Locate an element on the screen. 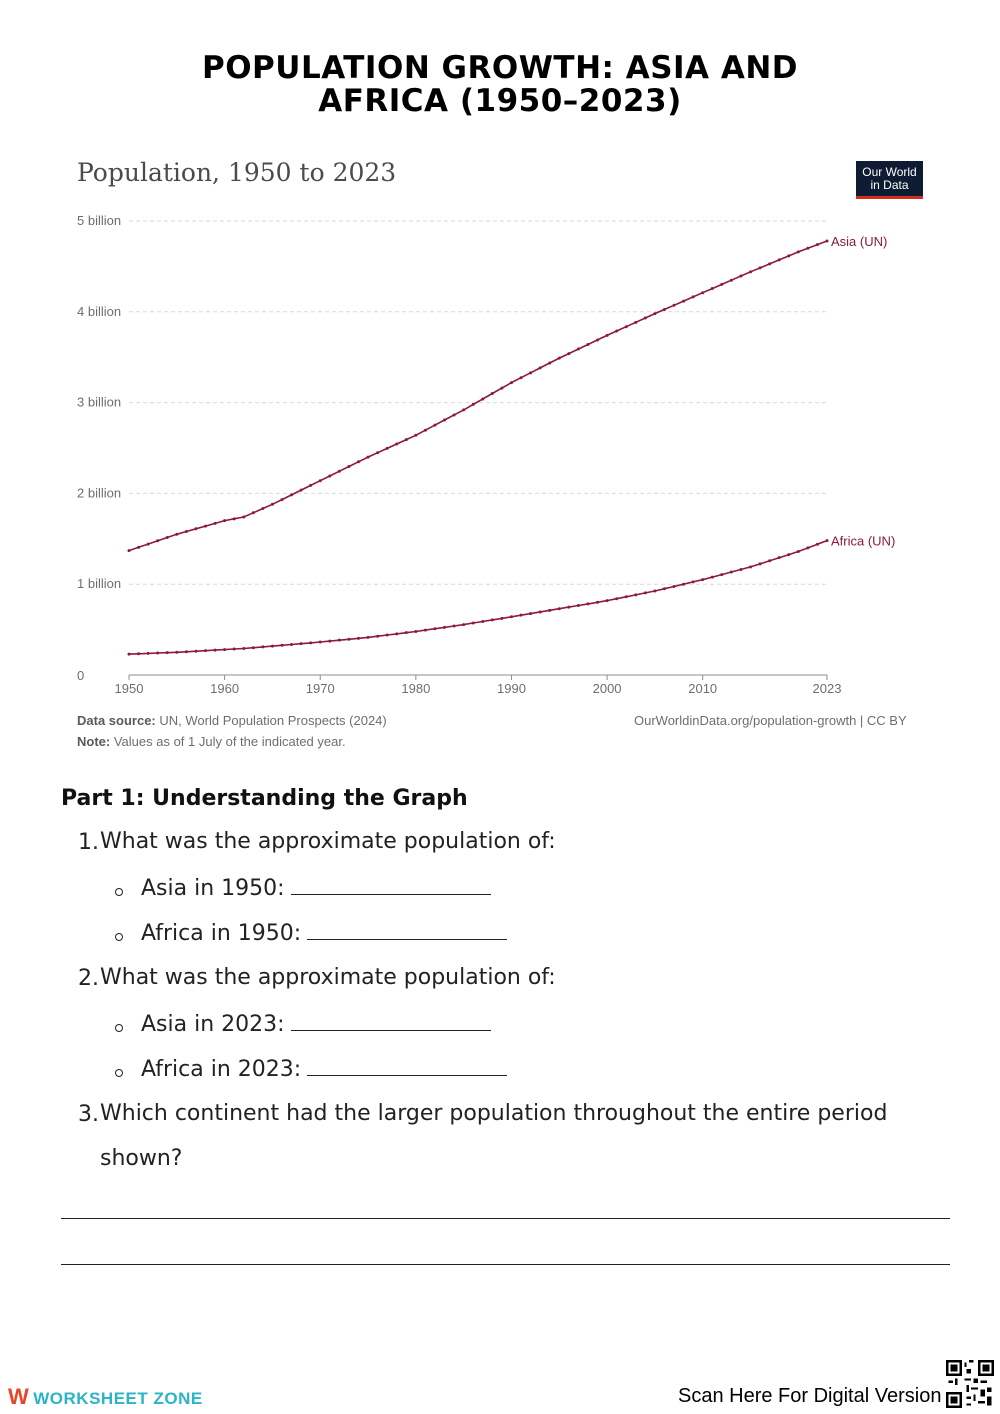 This screenshot has height=1414, width=1000. part-heading: Part 1: Understanding the Graph is located at coordinates (264, 798).